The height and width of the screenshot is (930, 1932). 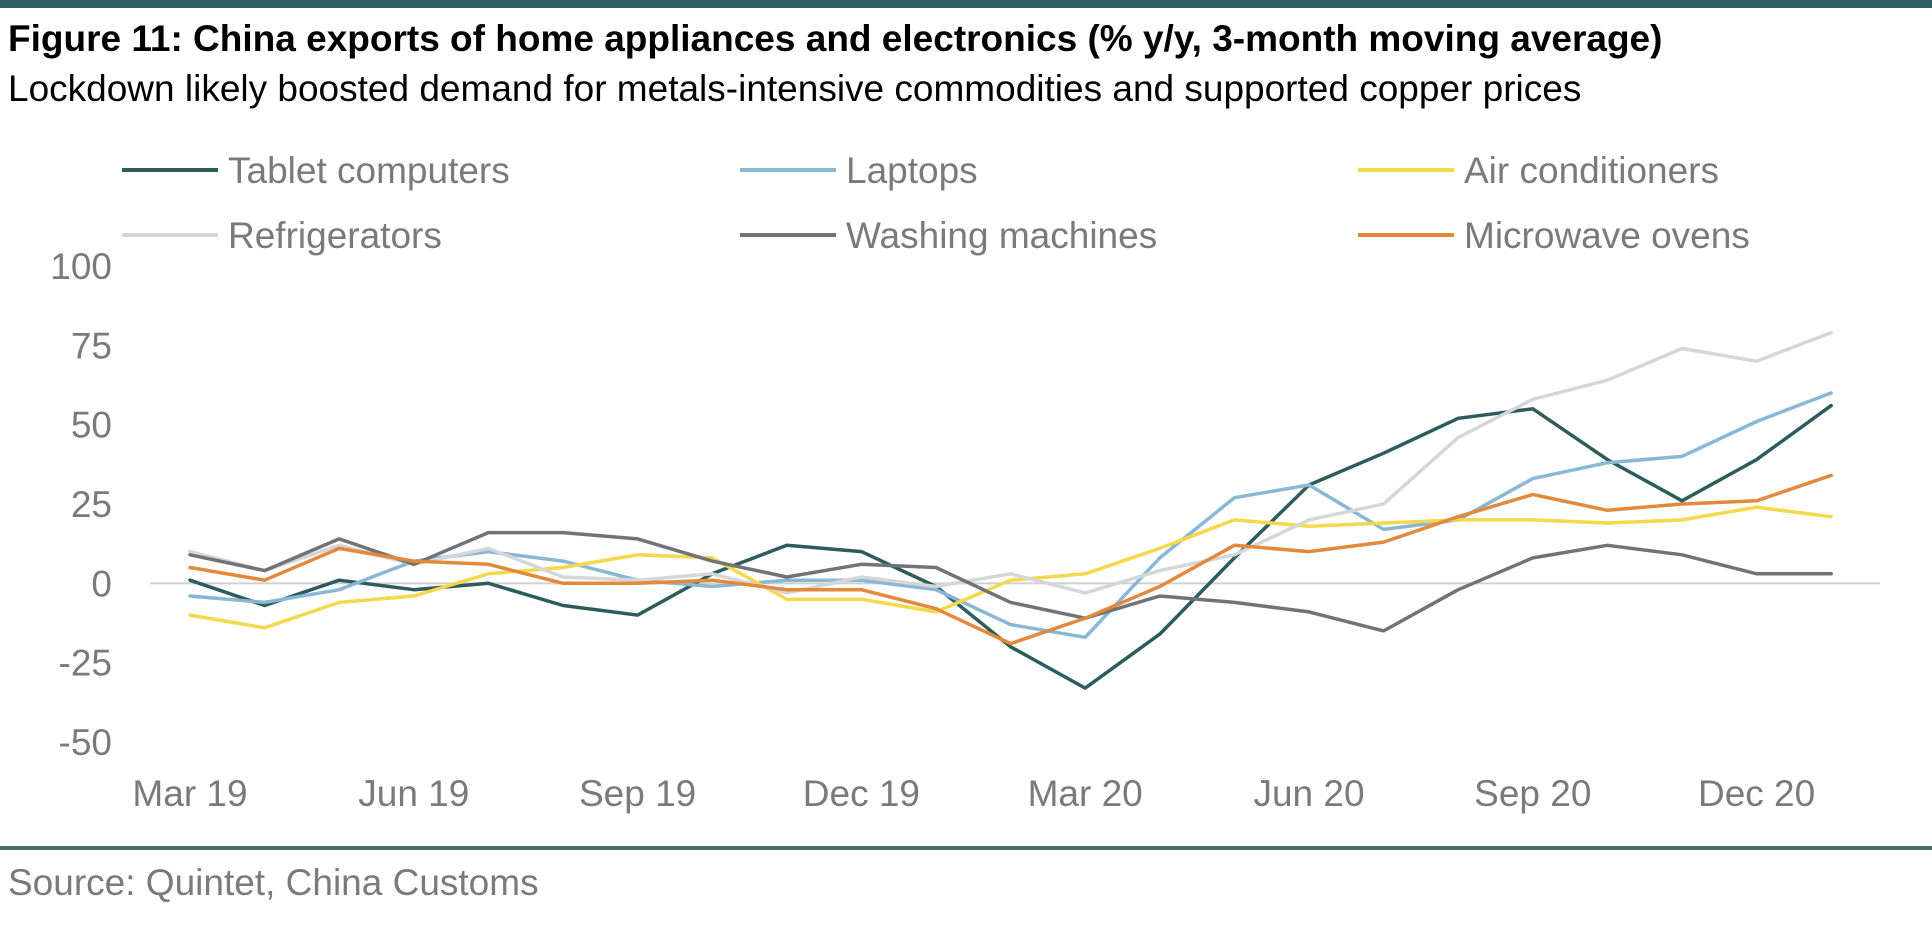 What do you see at coordinates (1756, 793) in the screenshot?
I see `x-tick-label: Dec 20` at bounding box center [1756, 793].